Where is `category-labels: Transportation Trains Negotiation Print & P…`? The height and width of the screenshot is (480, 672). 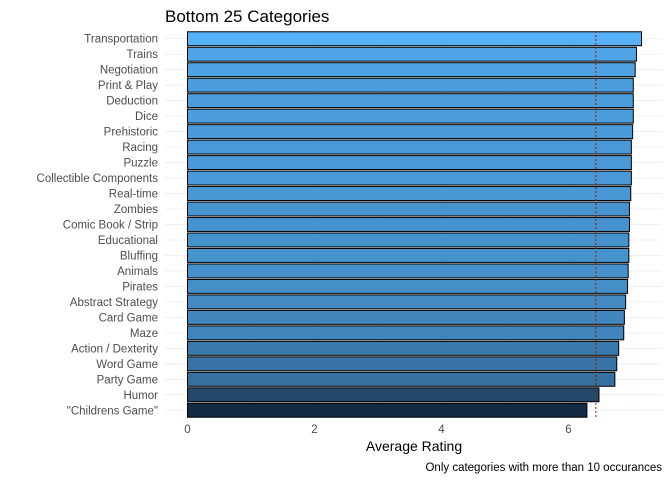 category-labels: Transportation Trains Negotiation Print & P… is located at coordinates (98, 226).